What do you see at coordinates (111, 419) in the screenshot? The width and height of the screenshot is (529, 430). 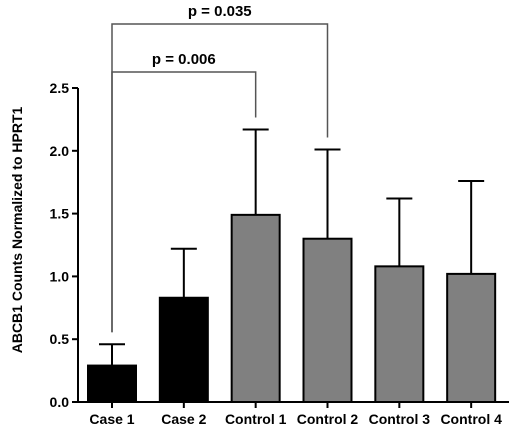 I see `x-tick-label: Case 1` at bounding box center [111, 419].